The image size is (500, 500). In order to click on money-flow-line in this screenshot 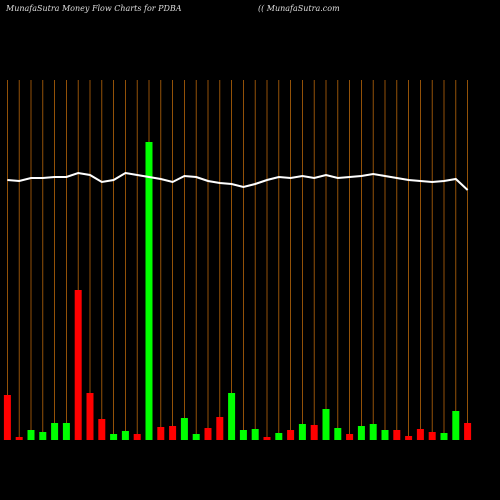, I will do `click(238, 181)`.